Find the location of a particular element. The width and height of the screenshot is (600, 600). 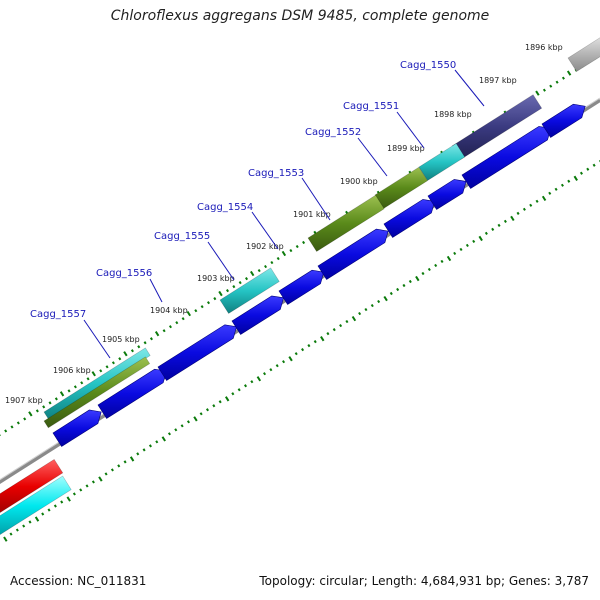

gene-label: Cagg_1555 is located at coordinates (182, 236).